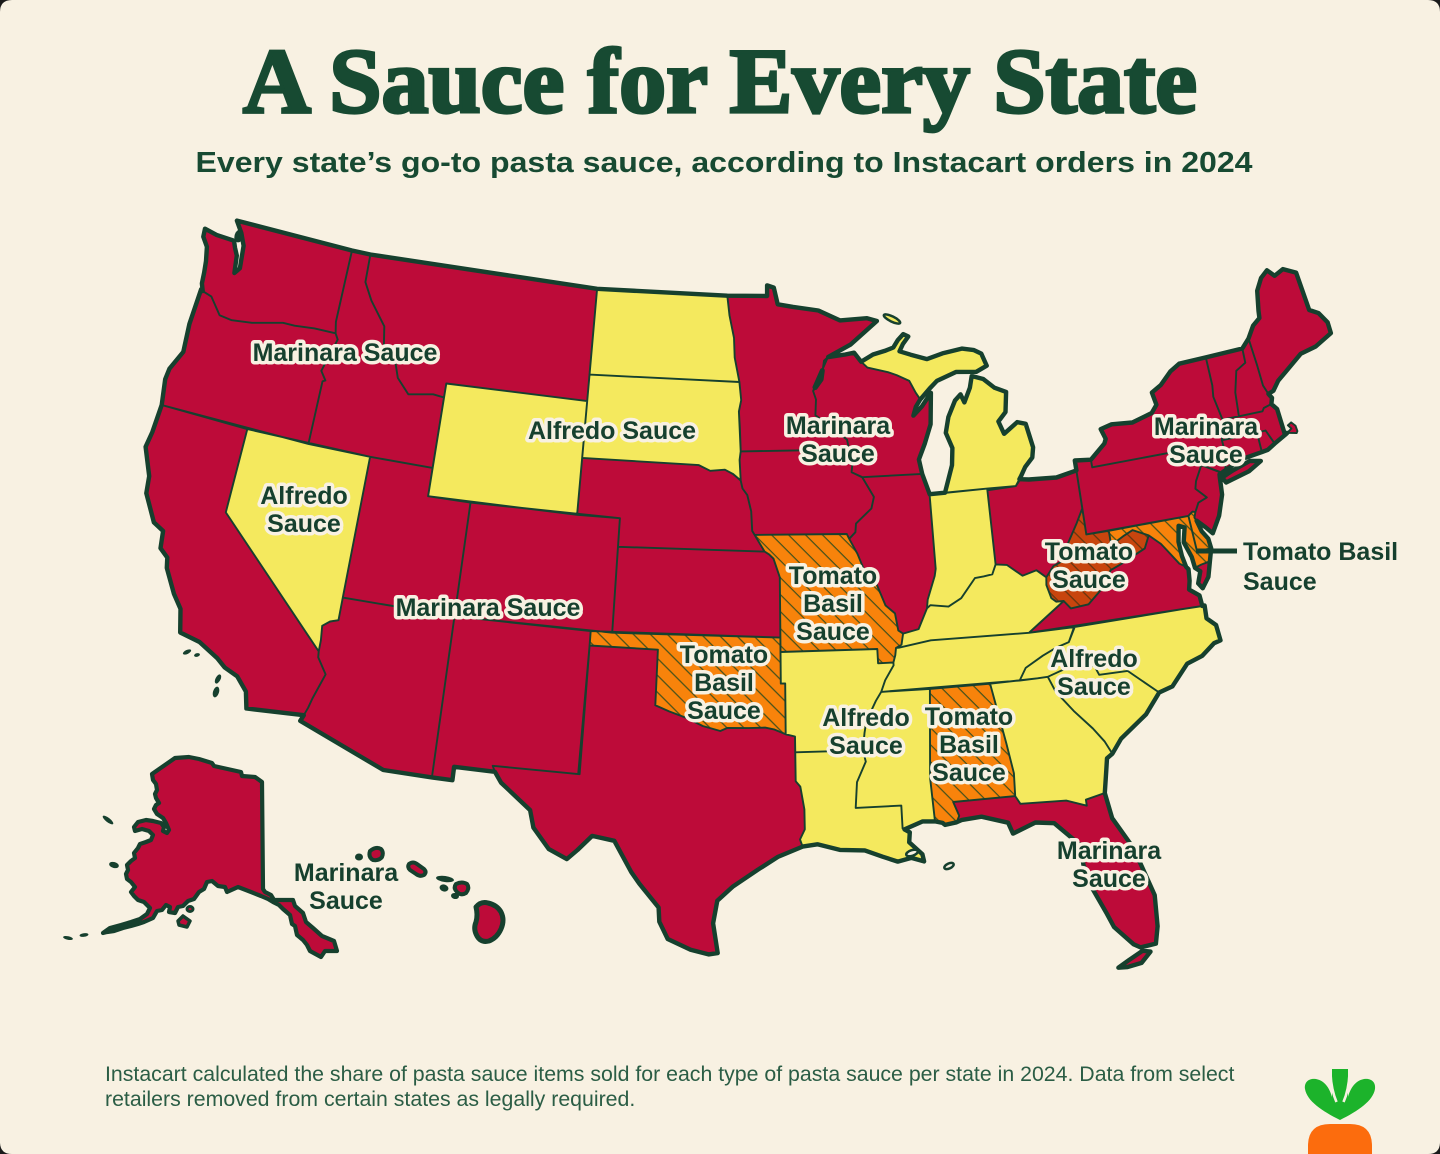  What do you see at coordinates (720, 81) in the screenshot?
I see `svg-text: A Sauce for Every State` at bounding box center [720, 81].